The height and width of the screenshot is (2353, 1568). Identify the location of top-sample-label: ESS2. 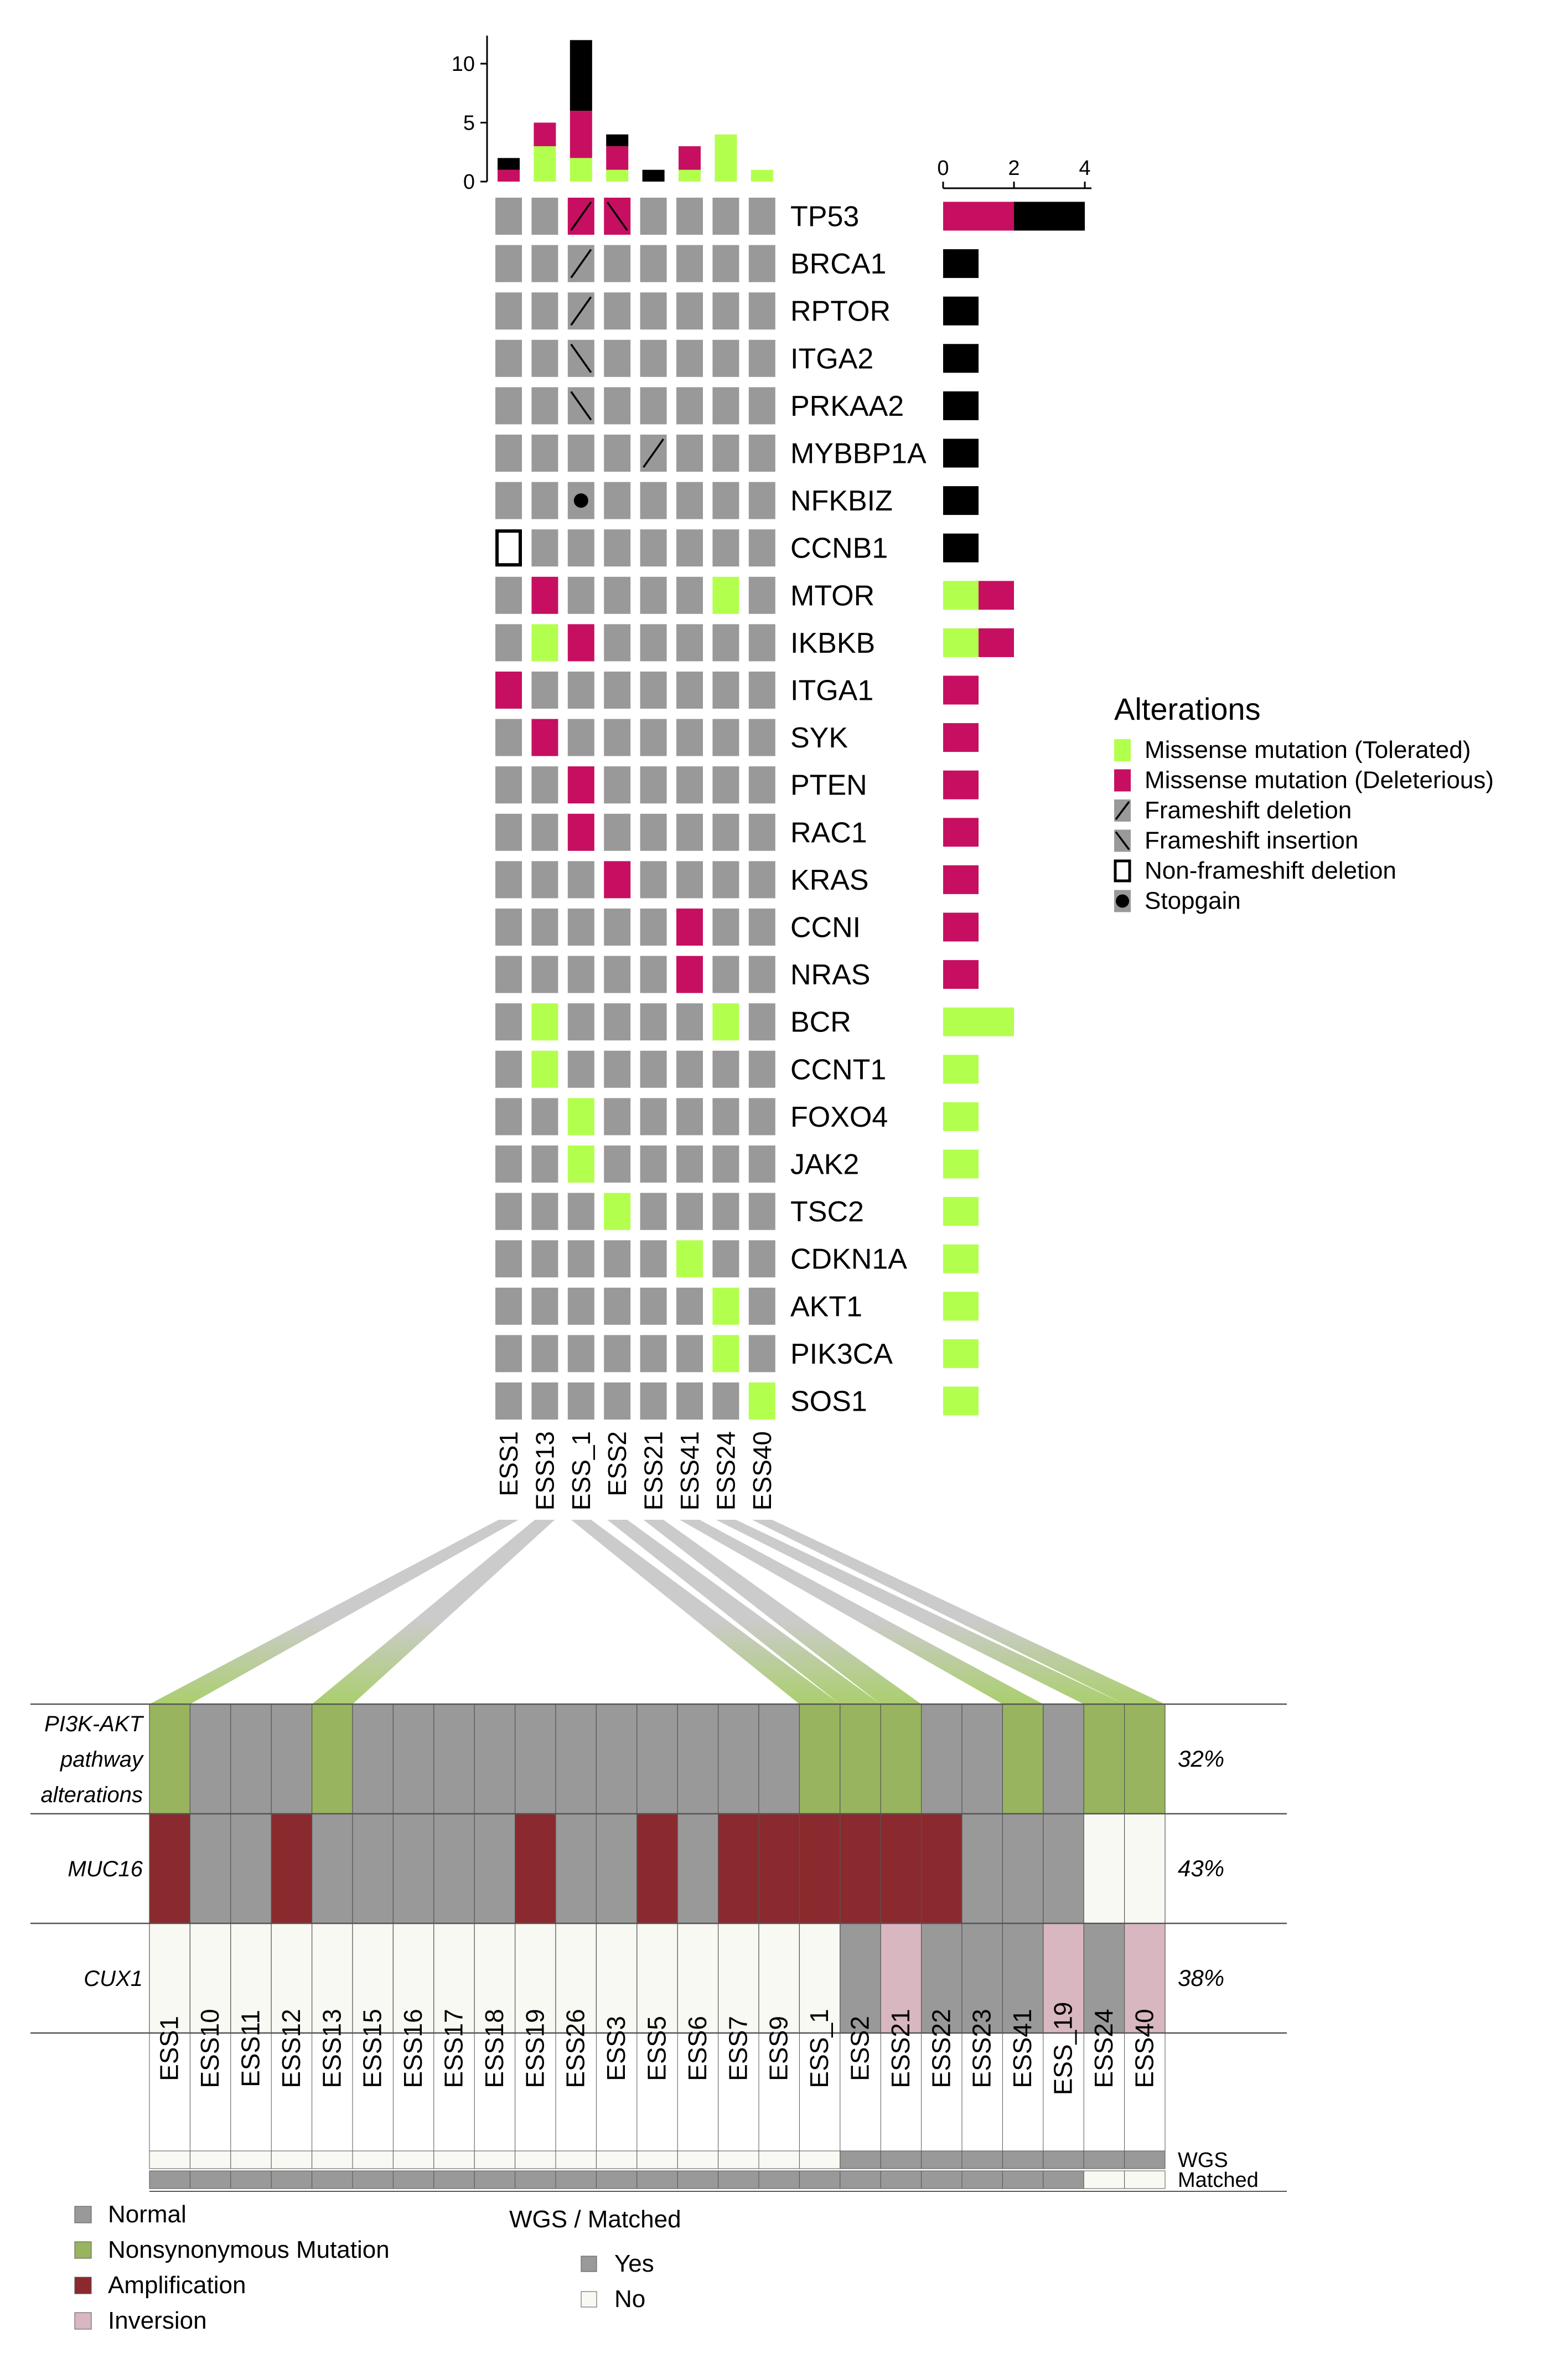
(617, 1464).